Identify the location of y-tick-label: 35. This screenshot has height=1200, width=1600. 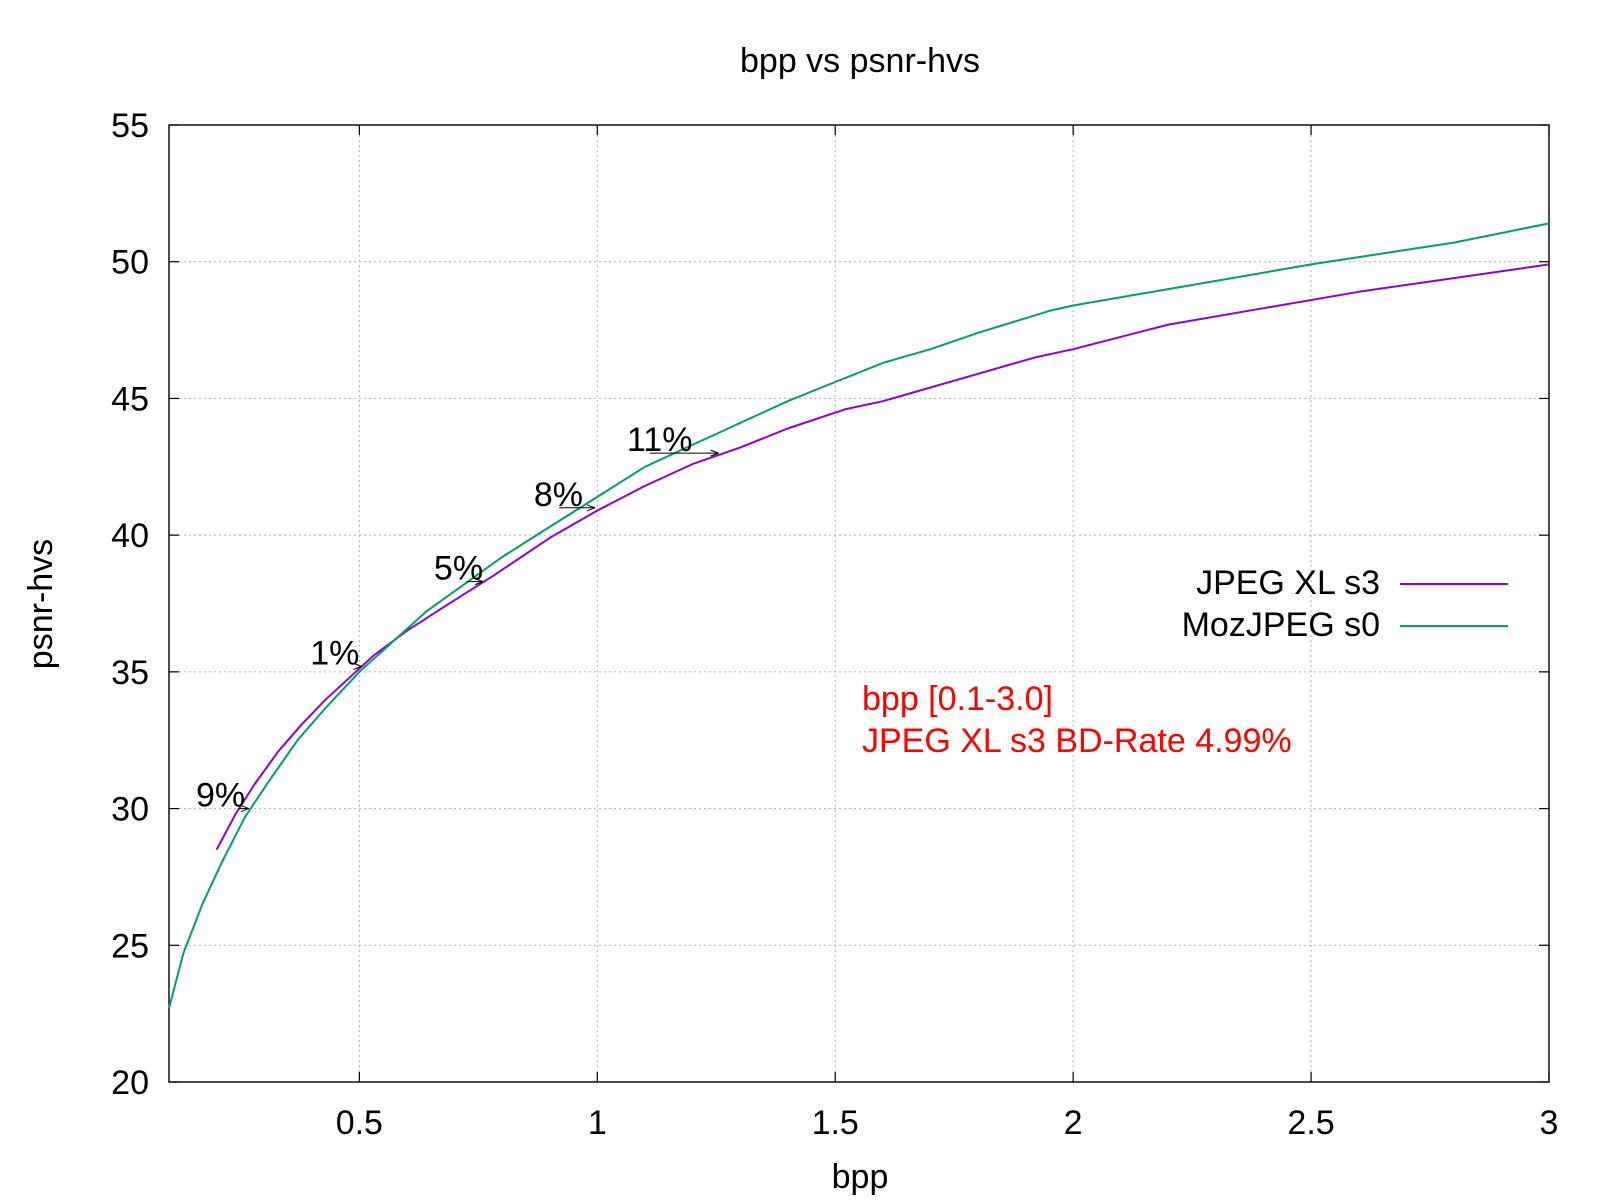
(130, 673).